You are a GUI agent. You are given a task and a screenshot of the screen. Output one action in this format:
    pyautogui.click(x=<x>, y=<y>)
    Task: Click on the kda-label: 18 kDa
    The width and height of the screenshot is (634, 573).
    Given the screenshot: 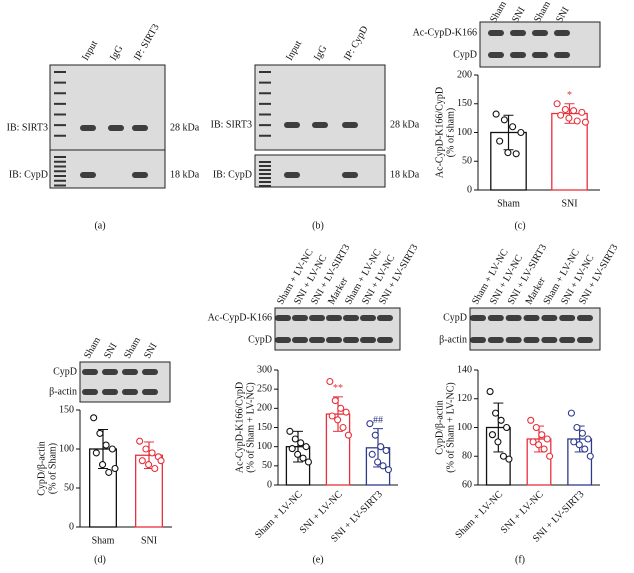 What is the action you would take?
    pyautogui.click(x=185, y=174)
    